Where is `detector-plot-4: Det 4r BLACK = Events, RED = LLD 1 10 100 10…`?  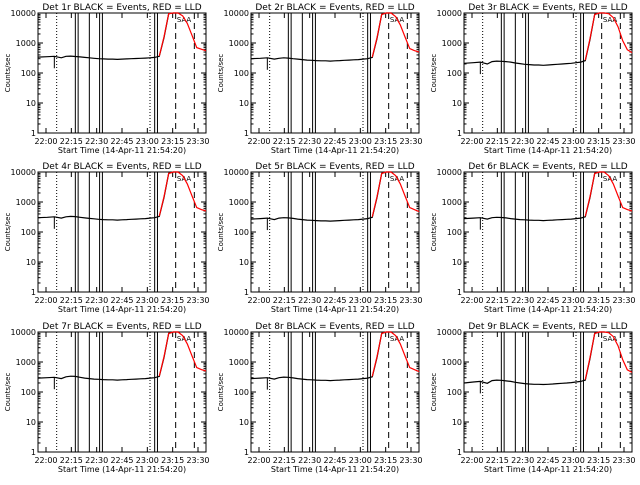
detector-plot-4: Det 4r BLACK = Events, RED = LLD 1 10 100 10… is located at coordinates (107, 238).